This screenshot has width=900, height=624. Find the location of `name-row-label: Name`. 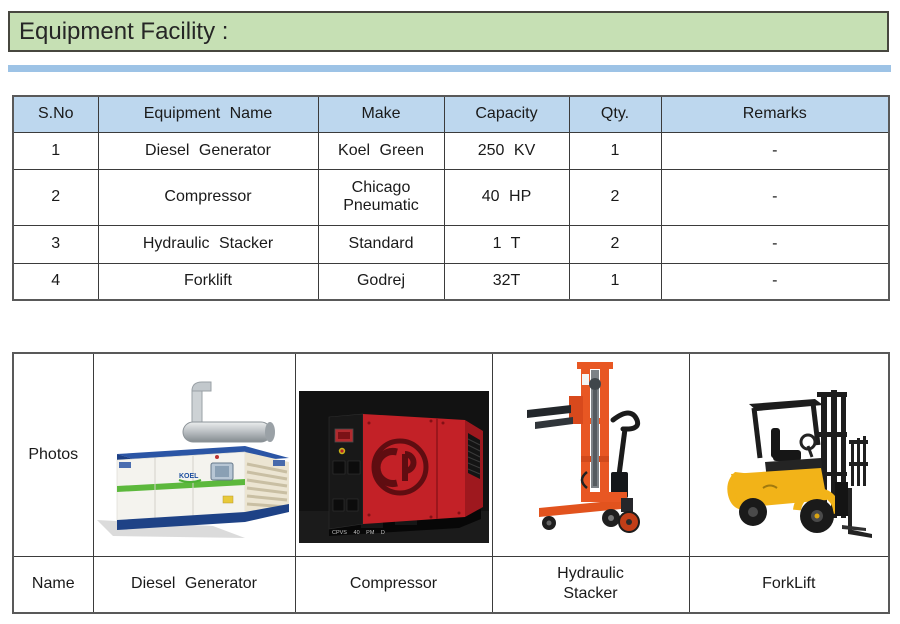

name-row-label: Name is located at coordinates (53, 584).